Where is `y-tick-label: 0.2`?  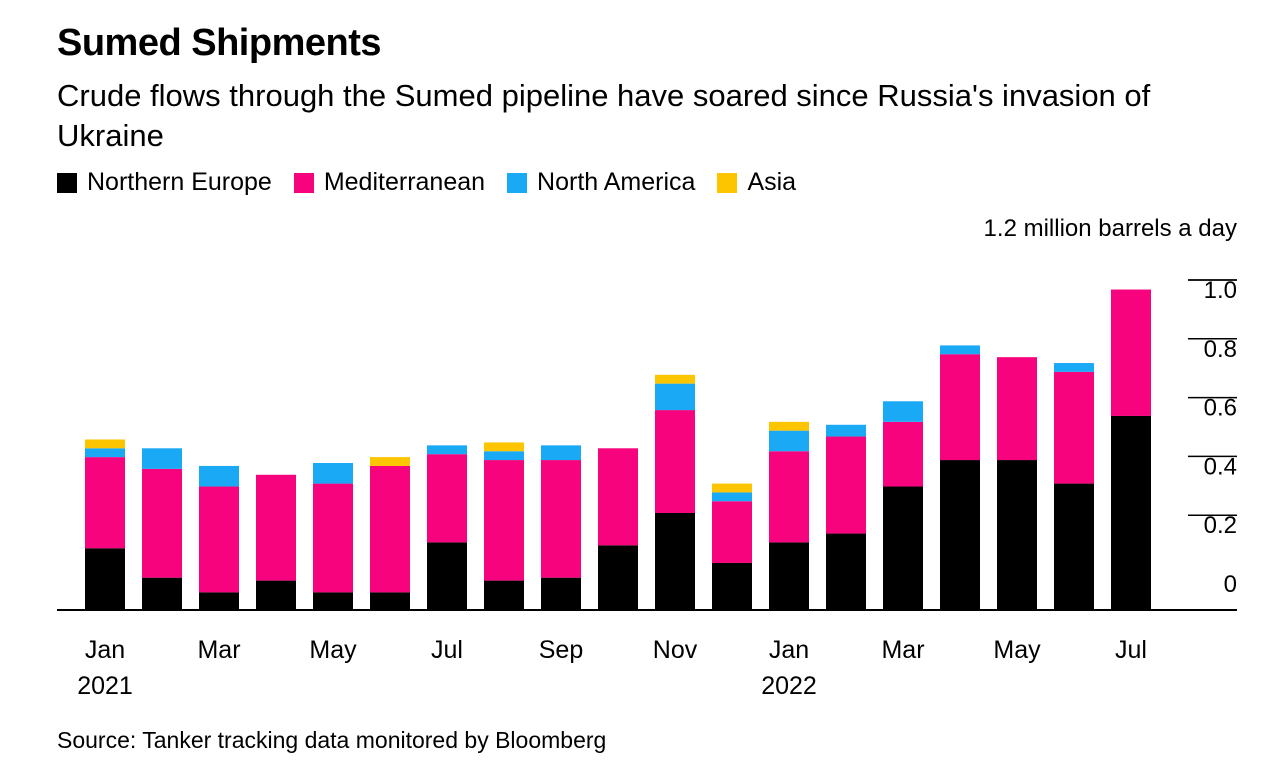
y-tick-label: 0.2 is located at coordinates (1220, 525).